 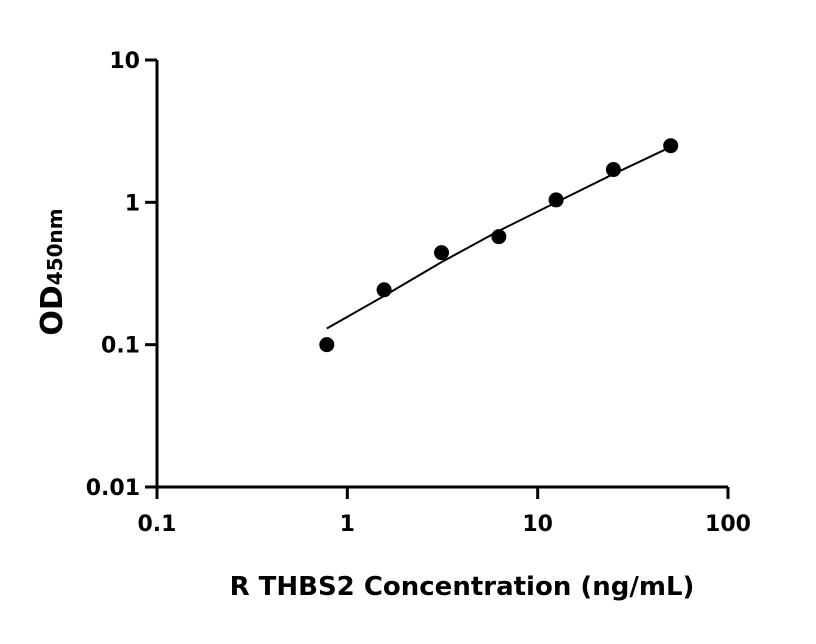 I want to click on y-axis-label: OD450nm, so click(x=52, y=271).